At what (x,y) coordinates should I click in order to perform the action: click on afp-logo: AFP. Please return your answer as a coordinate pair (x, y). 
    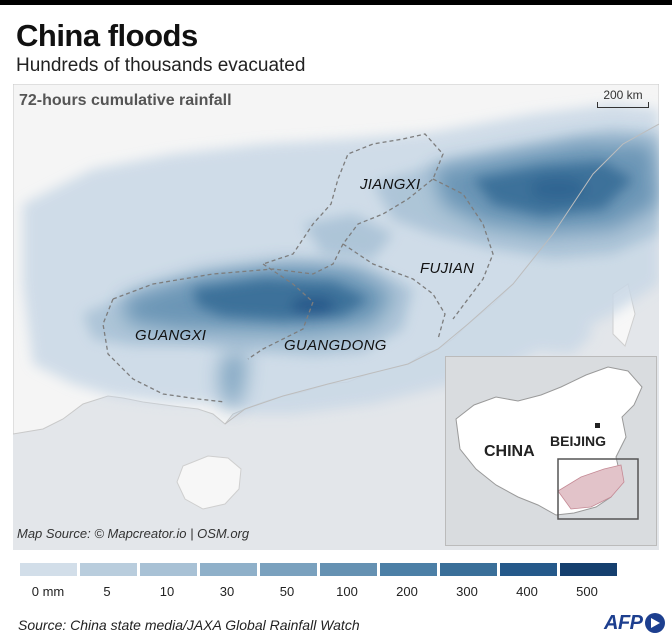
    Looking at the image, I should click on (634, 623).